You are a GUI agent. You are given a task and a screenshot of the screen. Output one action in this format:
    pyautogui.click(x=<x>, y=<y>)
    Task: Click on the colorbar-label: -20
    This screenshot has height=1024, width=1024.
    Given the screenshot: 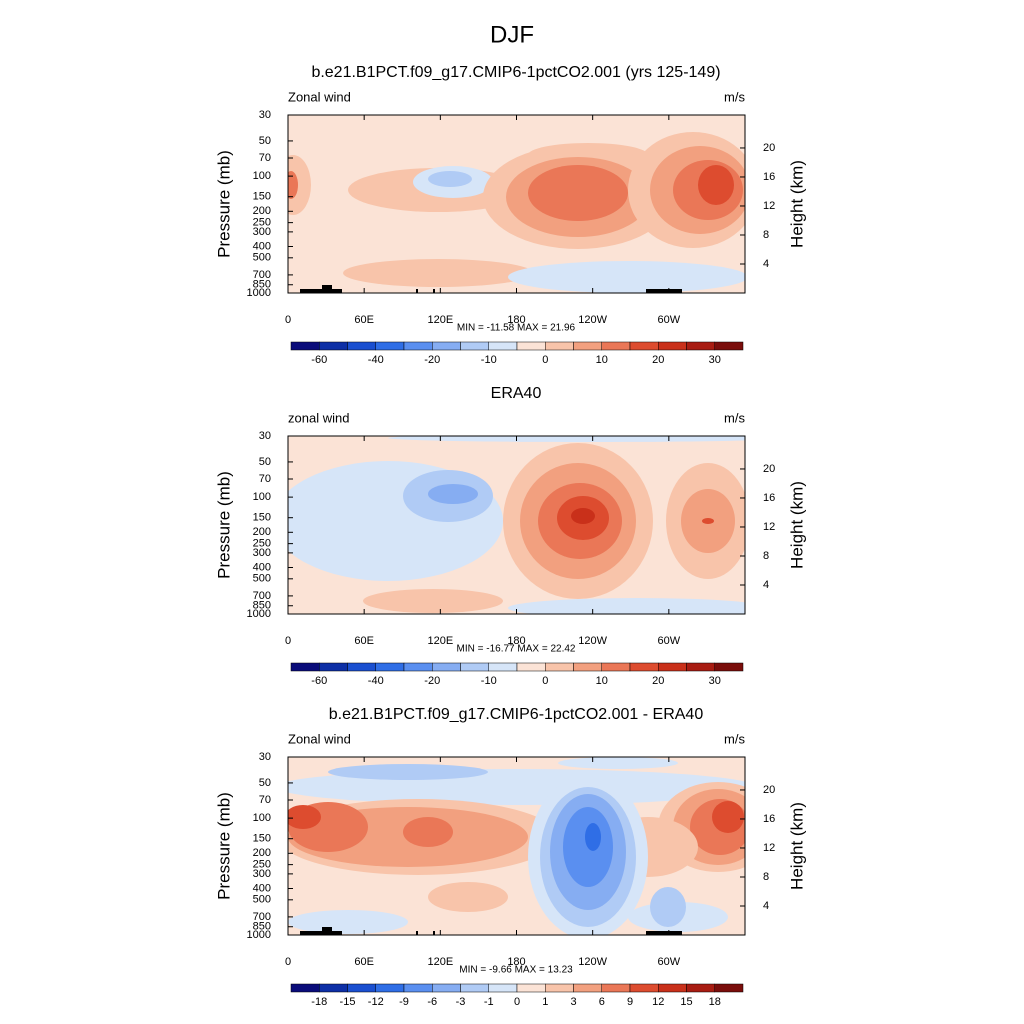 What is the action you would take?
    pyautogui.click(x=432, y=360)
    